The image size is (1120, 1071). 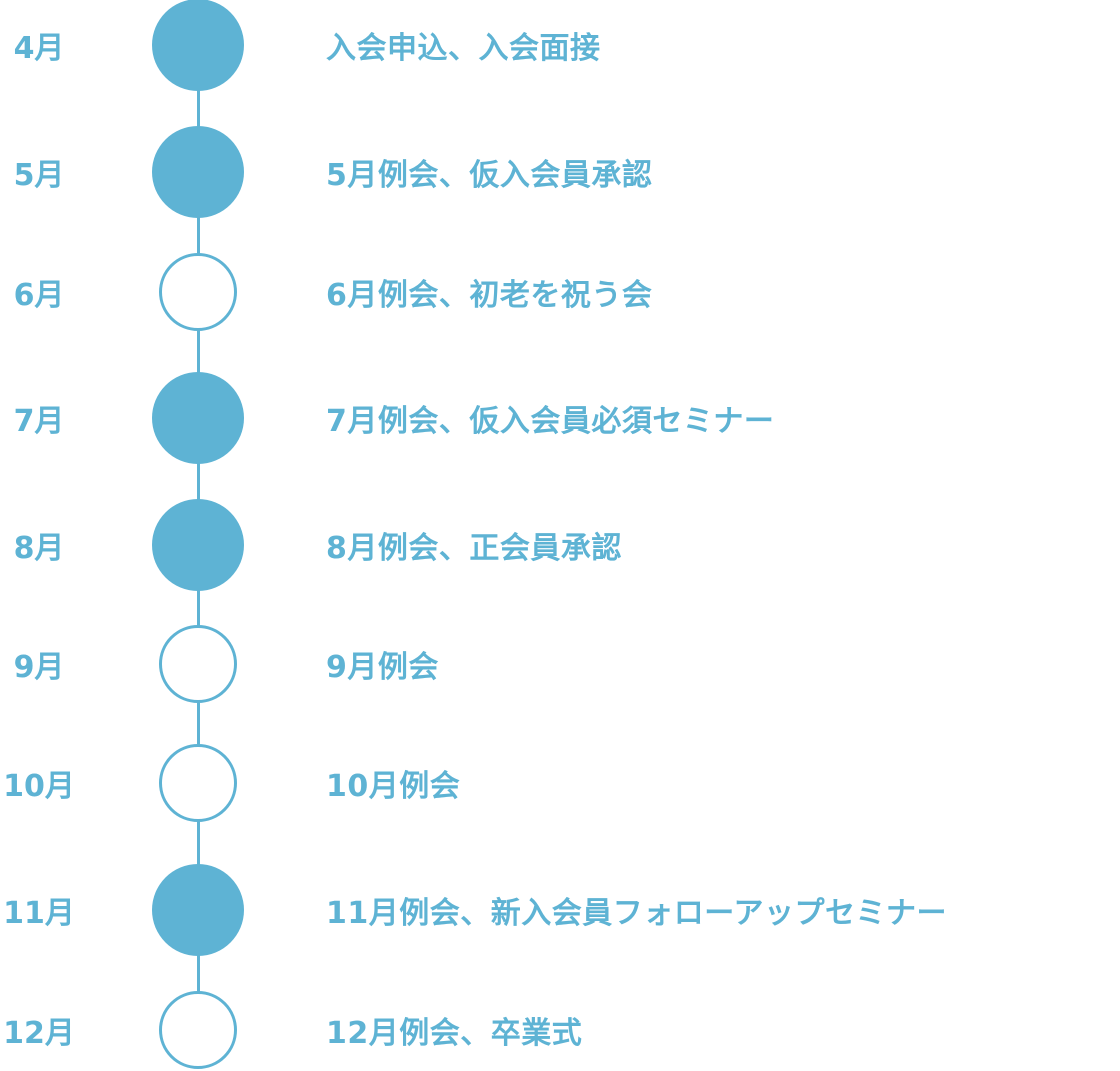 I want to click on month-label: 5月, so click(x=39, y=175).